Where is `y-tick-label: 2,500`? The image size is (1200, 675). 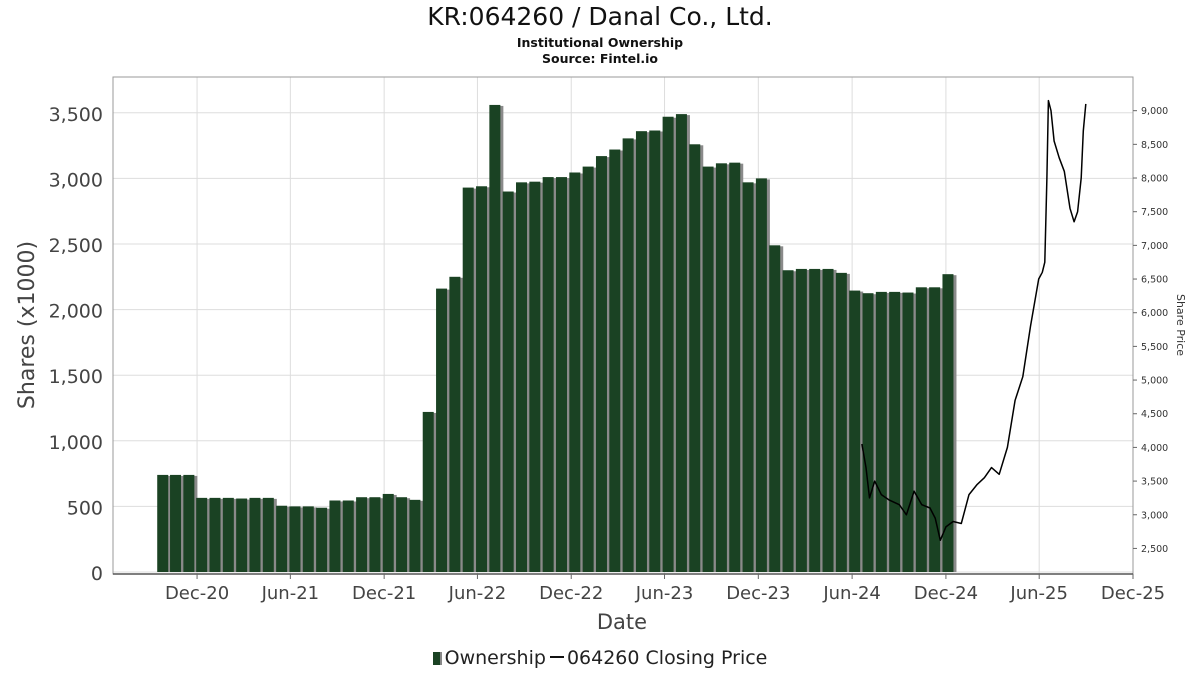
y-tick-label: 2,500 is located at coordinates (76, 246).